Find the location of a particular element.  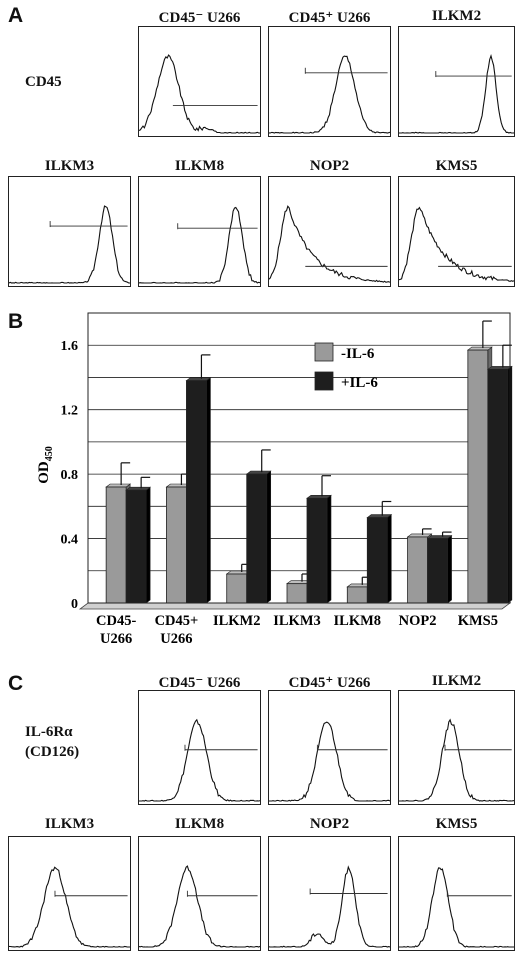

chart-y-tick-label: 0.4 is located at coordinates (70, 540).